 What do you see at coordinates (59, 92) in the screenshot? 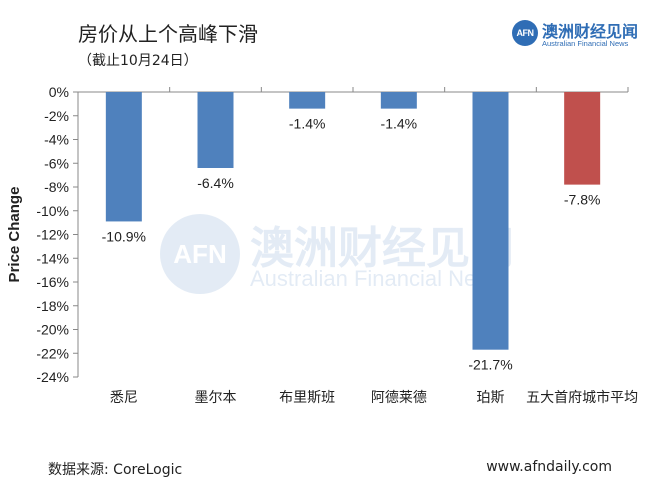
I see `y-tick-label: 0%` at bounding box center [59, 92].